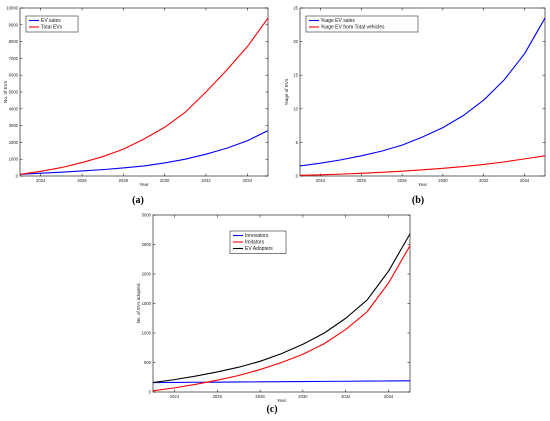 The image size is (550, 421). Describe the element at coordinates (14, 92) in the screenshot. I see `y-tick-label: 5000` at that location.